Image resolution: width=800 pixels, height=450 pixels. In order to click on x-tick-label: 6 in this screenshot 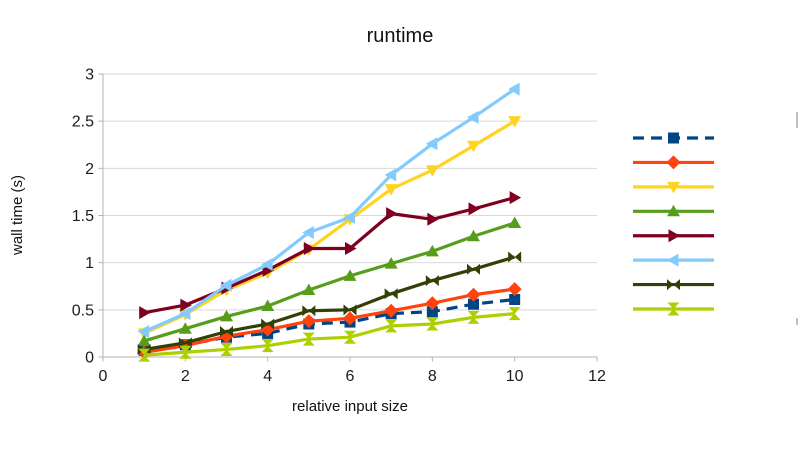, I will do `click(350, 376)`.